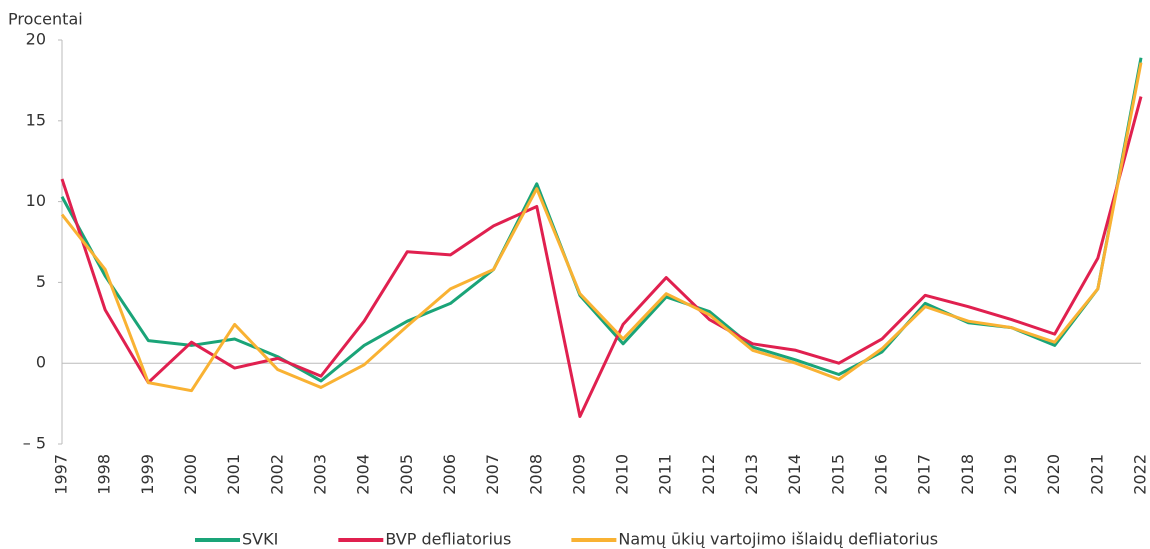  Describe the element at coordinates (622, 474) in the screenshot. I see `x-tick-label: 2010` at that location.